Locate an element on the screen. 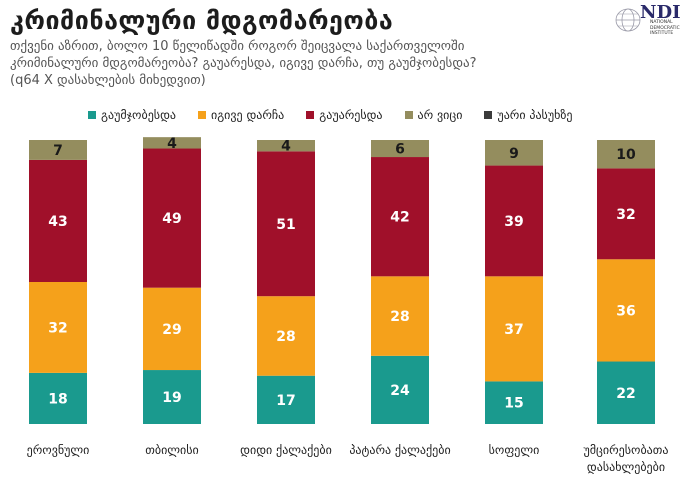 The image size is (696, 487). data-label: 15 is located at coordinates (513, 404).